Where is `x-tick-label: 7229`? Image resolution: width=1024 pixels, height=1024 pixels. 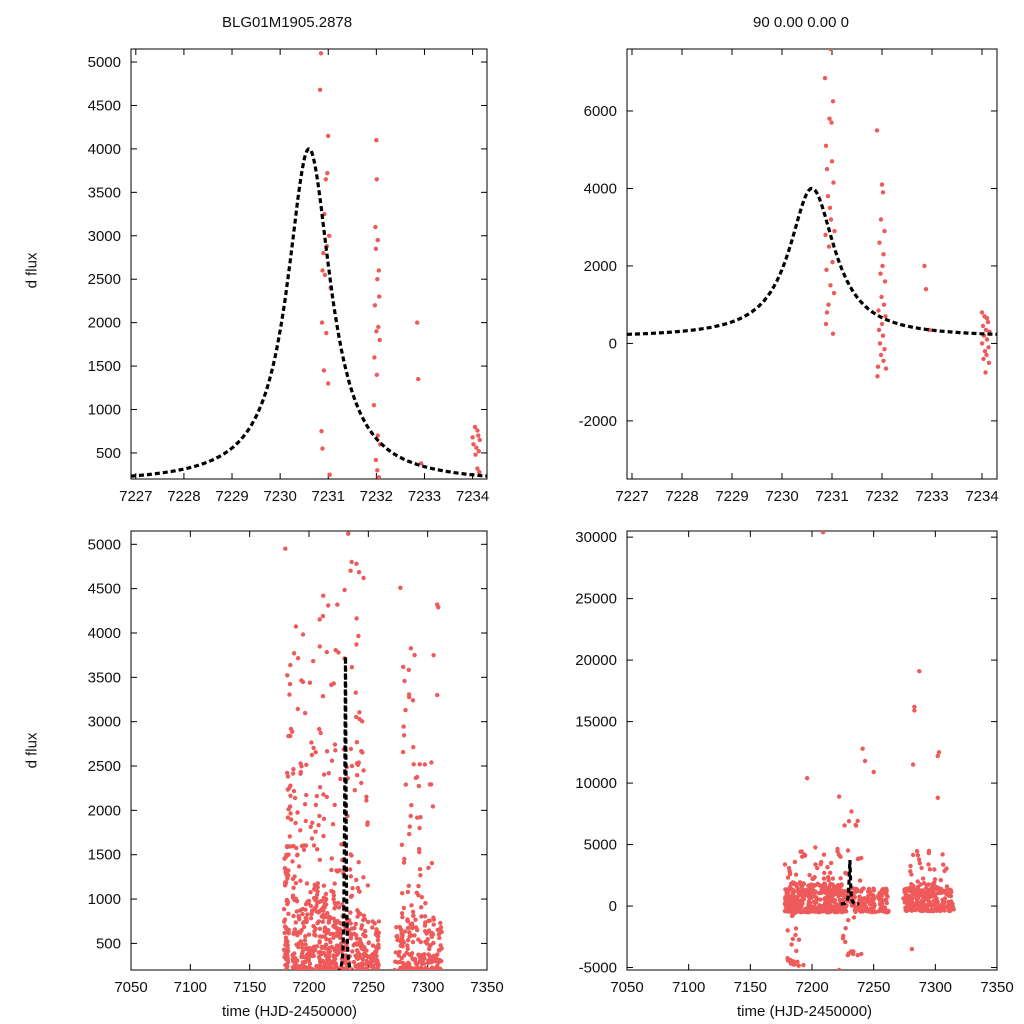
x-tick-label: 7229 is located at coordinates (231, 496).